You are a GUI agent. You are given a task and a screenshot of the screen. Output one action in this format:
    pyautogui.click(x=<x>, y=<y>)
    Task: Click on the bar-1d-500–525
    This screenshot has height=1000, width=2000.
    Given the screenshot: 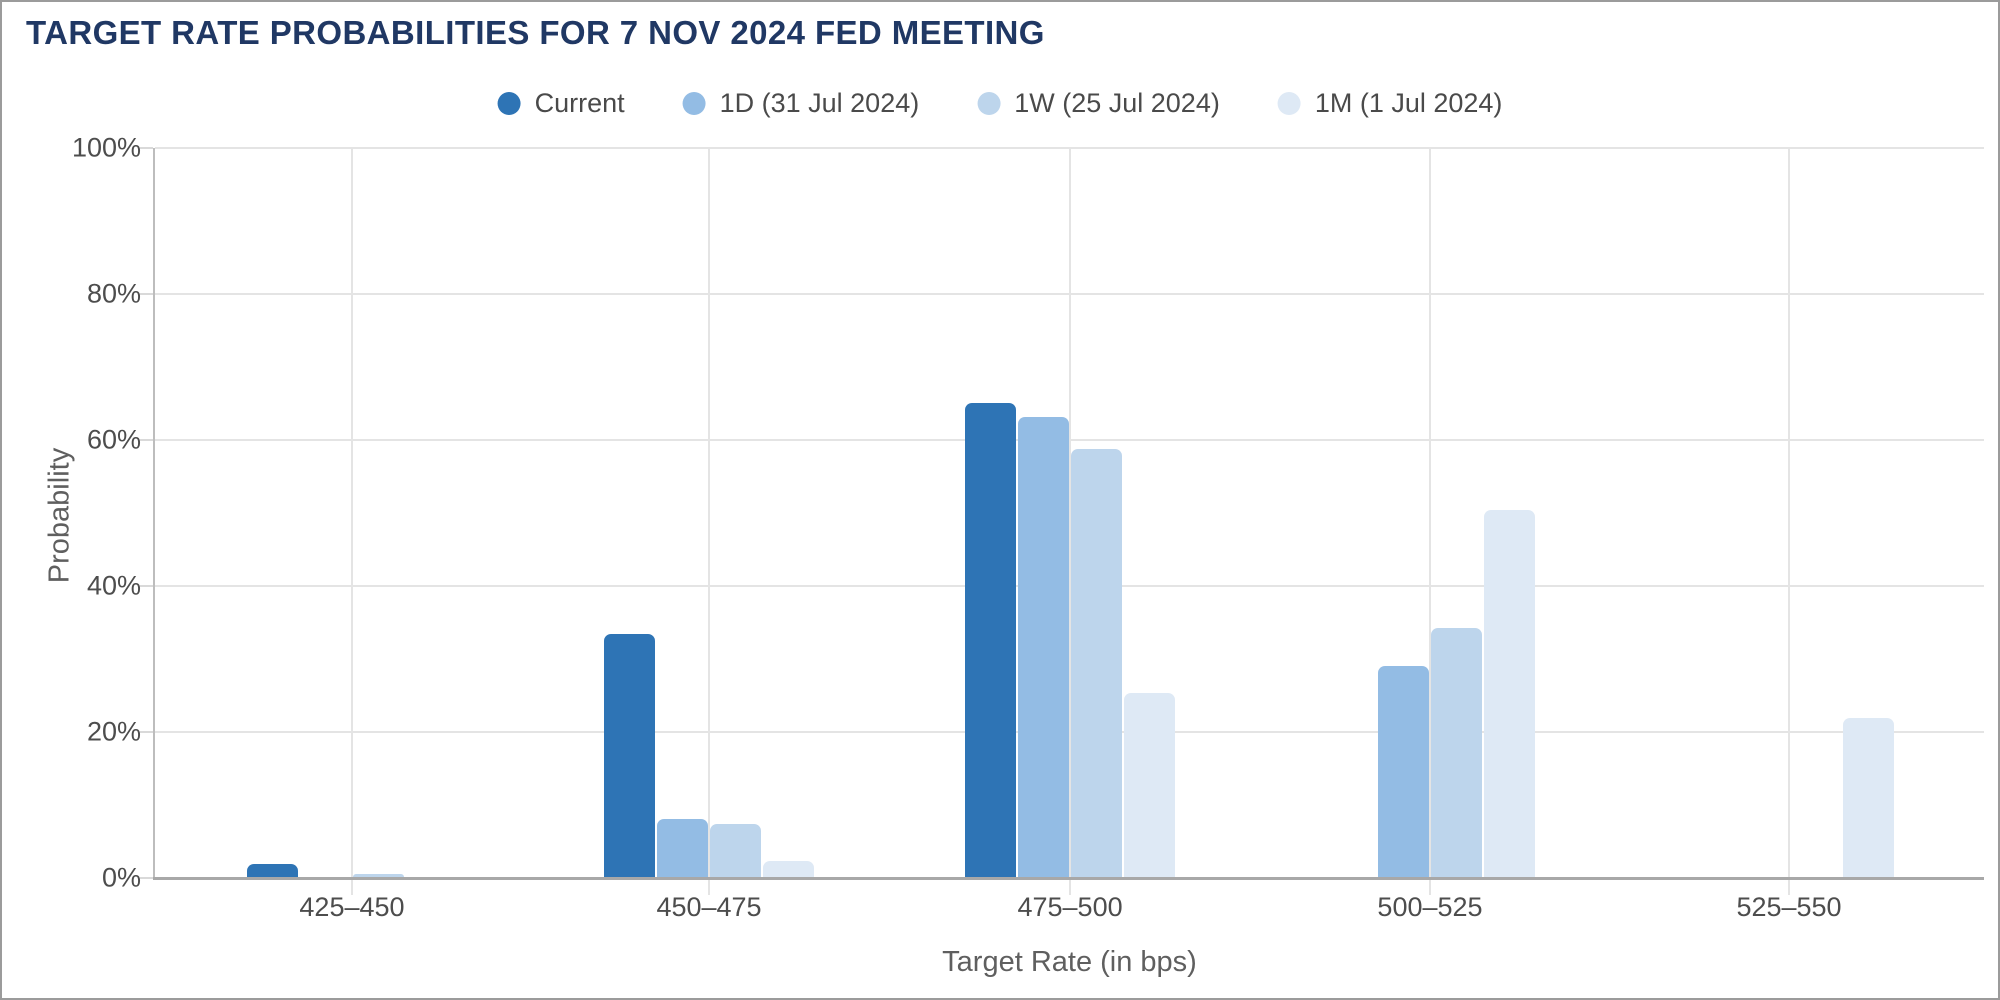 What is the action you would take?
    pyautogui.click(x=1403, y=771)
    